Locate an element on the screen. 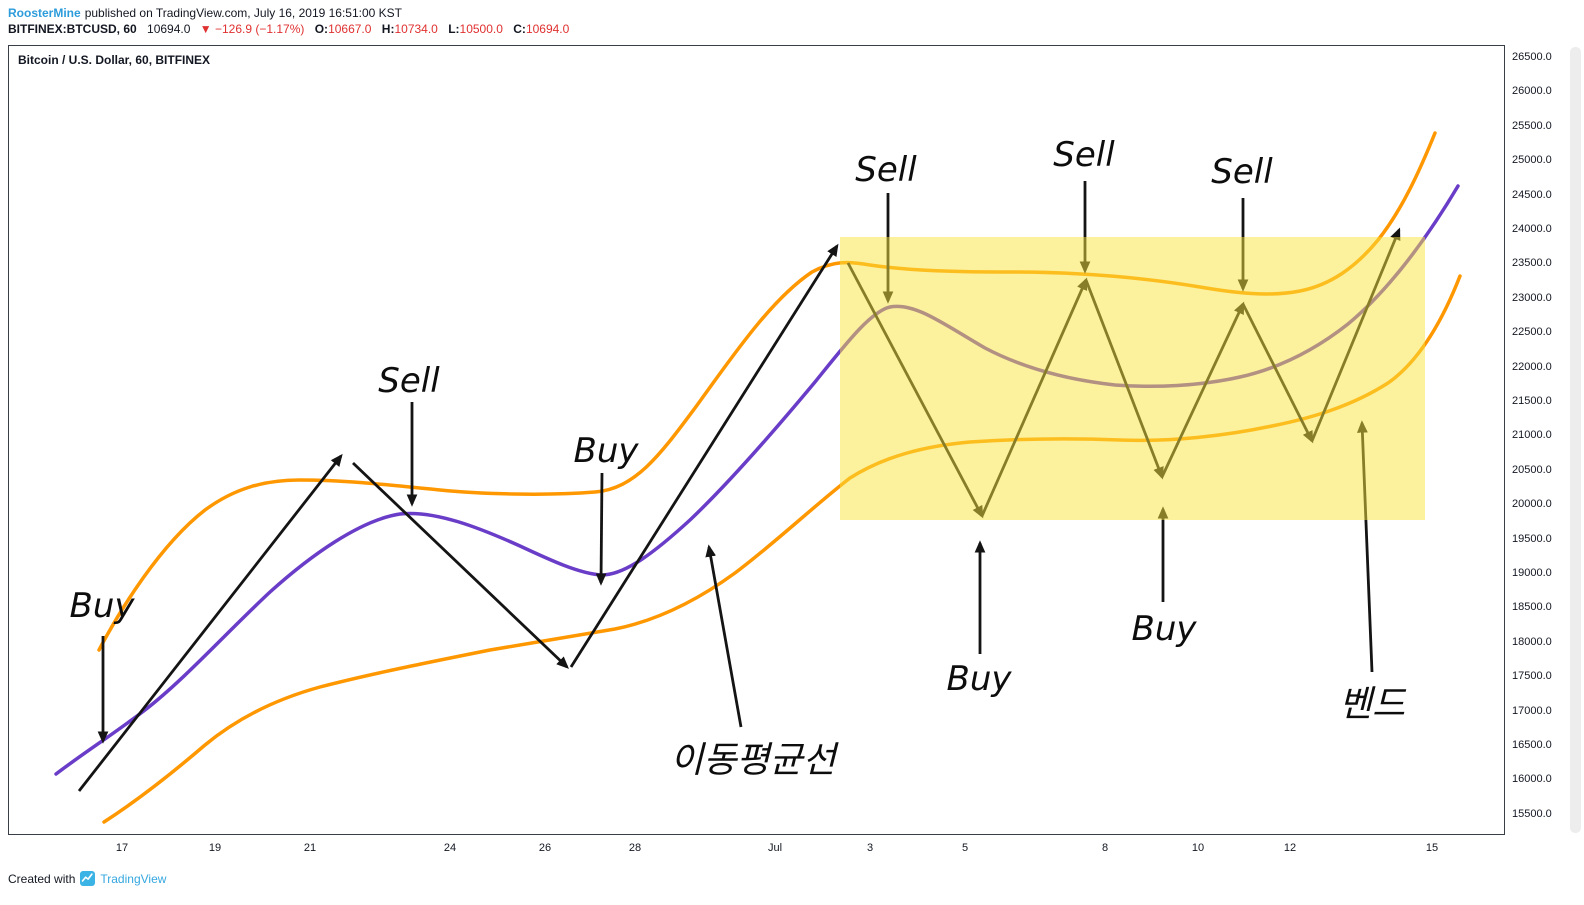  price-tick: 26000.0 is located at coordinates (1532, 91).